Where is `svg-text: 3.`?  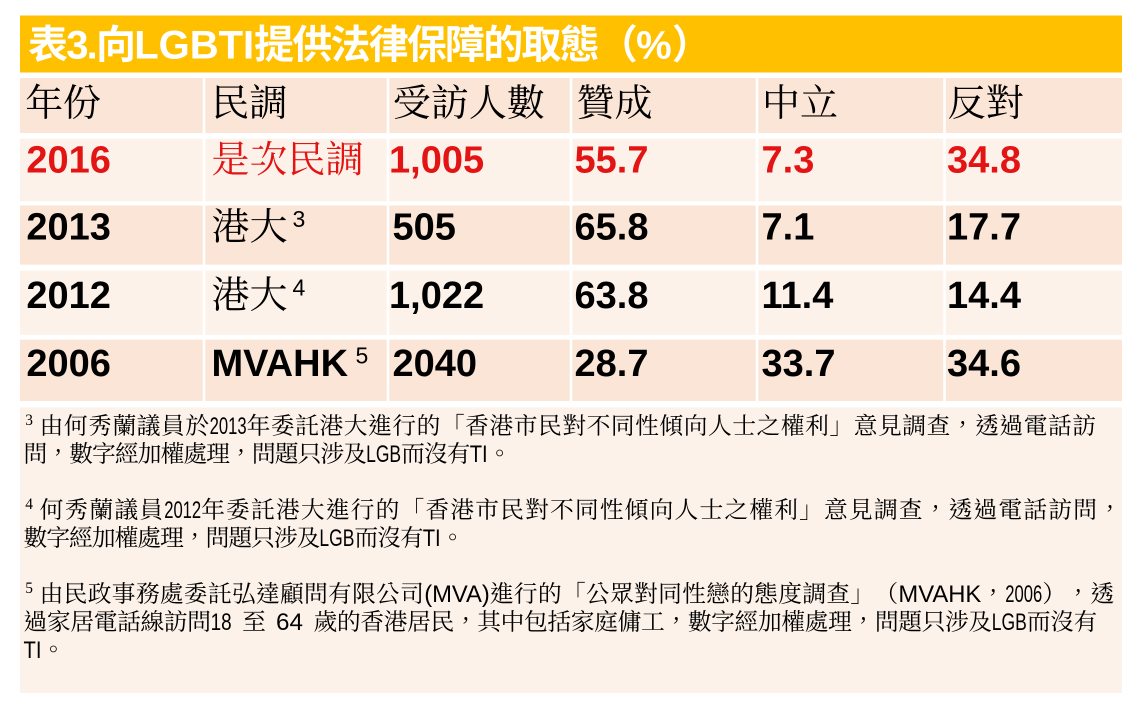 svg-text: 3. is located at coordinates (81, 46).